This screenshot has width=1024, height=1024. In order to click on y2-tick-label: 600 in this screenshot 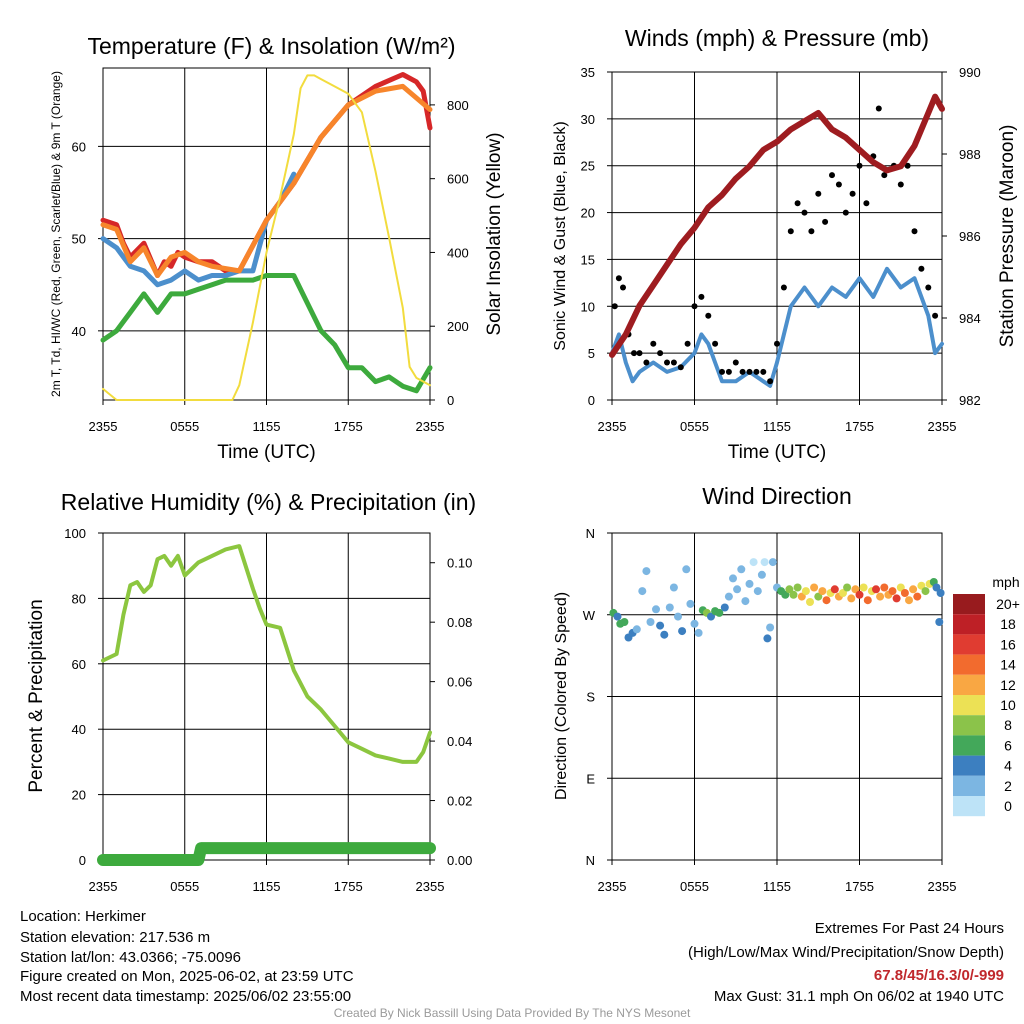, I will do `click(458, 179)`.